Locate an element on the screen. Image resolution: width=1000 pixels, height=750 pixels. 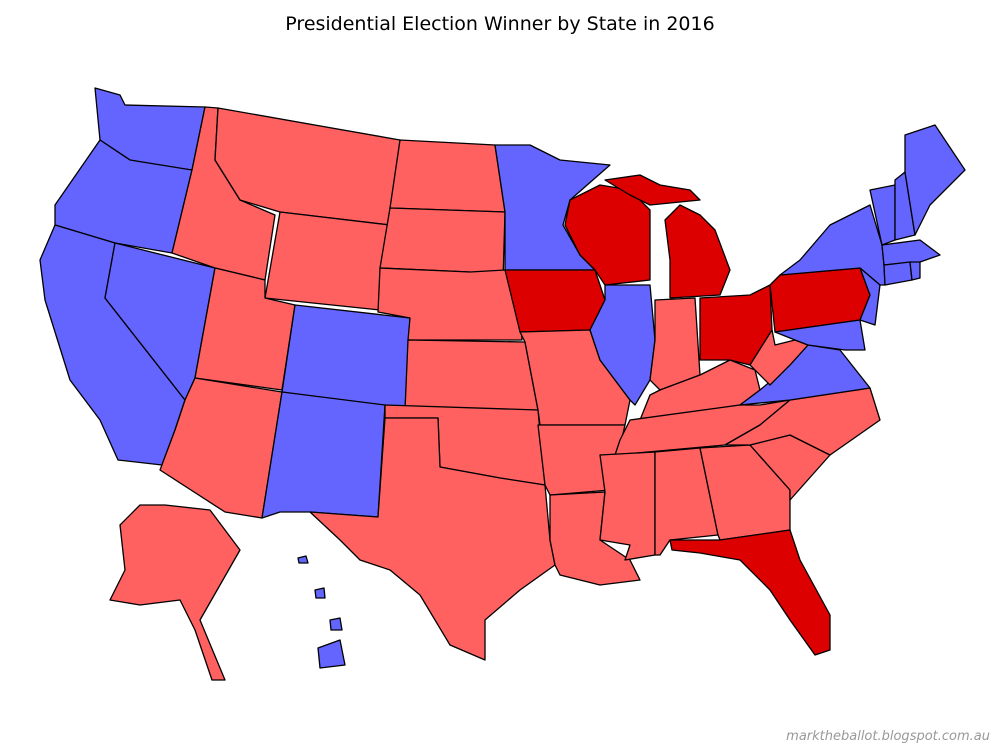
credit: marktheballot.blogspot.com.au is located at coordinates (888, 736).